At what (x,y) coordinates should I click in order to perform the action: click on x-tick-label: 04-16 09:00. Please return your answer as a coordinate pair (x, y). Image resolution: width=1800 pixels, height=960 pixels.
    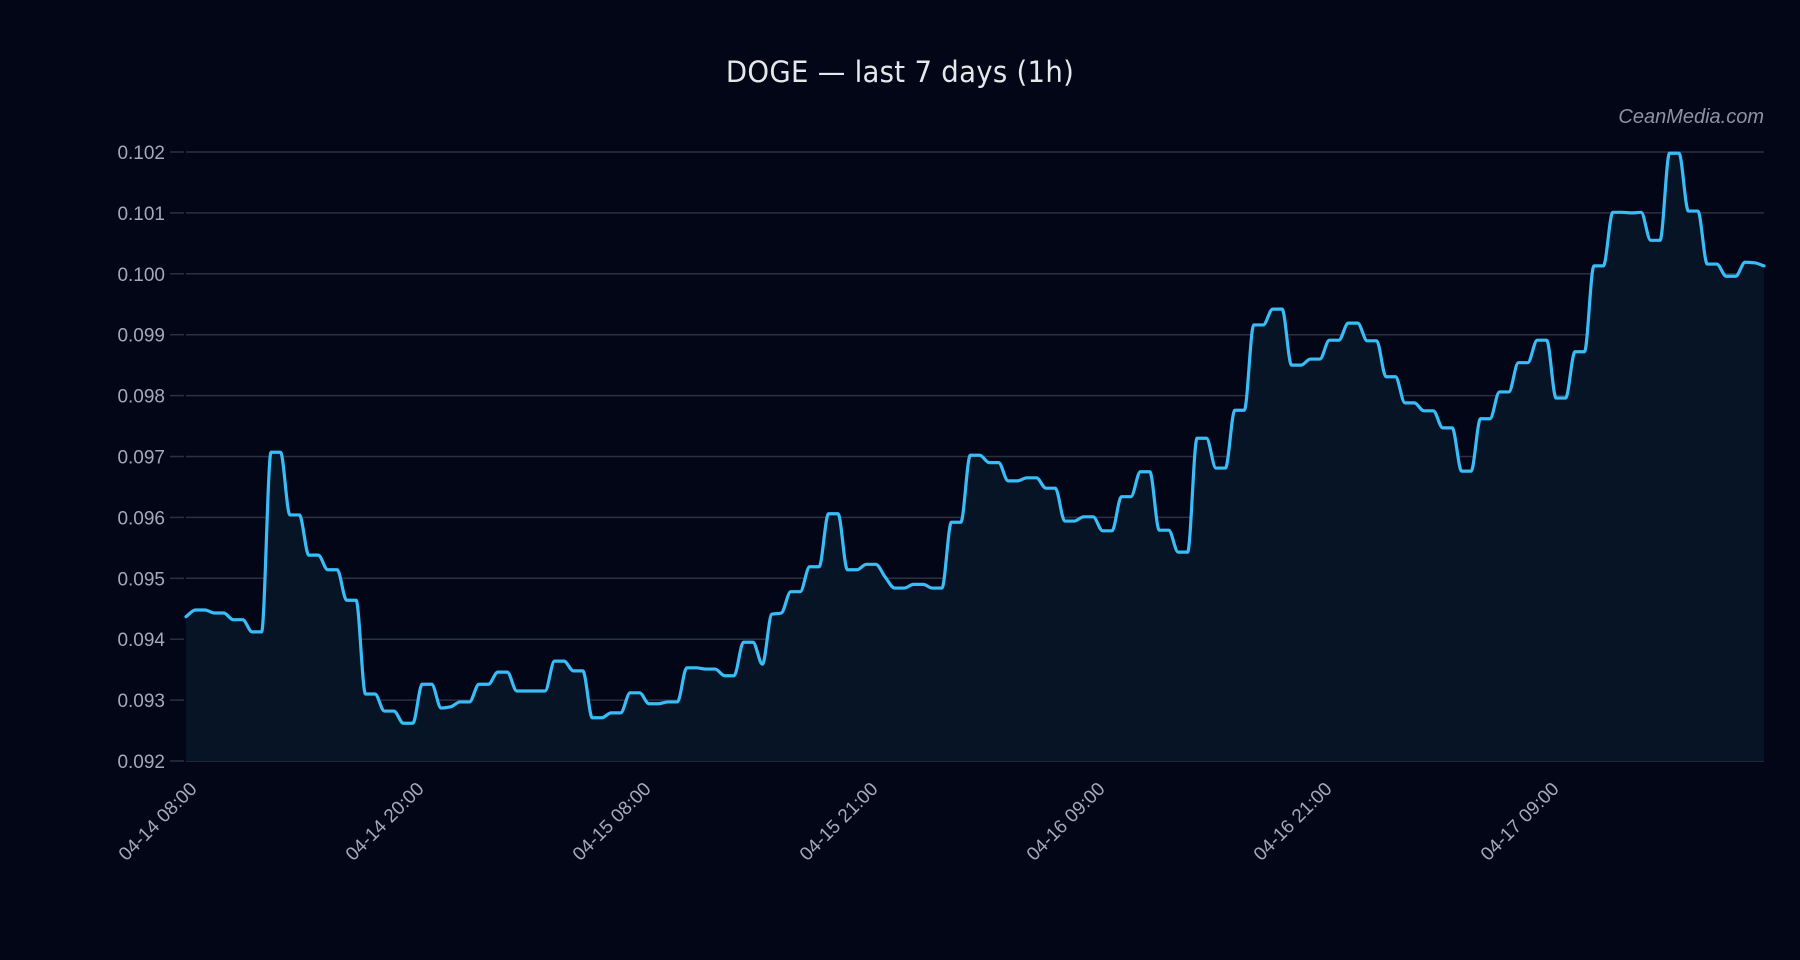
    Looking at the image, I should click on (1066, 822).